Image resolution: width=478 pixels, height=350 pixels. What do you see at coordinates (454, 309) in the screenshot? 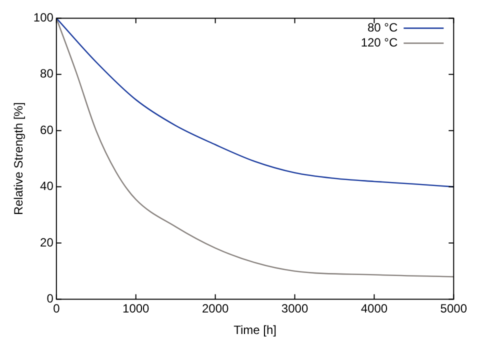
I see `x-tick-label: 5000` at bounding box center [454, 309].